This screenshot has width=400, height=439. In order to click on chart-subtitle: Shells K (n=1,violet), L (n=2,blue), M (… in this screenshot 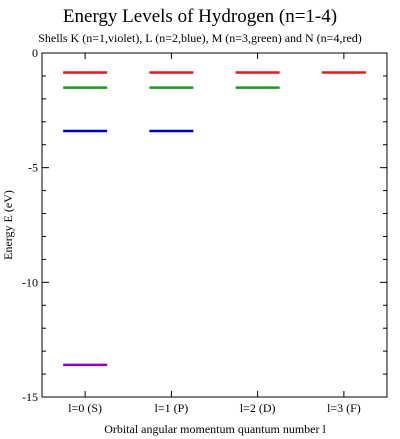, I will do `click(200, 38)`.